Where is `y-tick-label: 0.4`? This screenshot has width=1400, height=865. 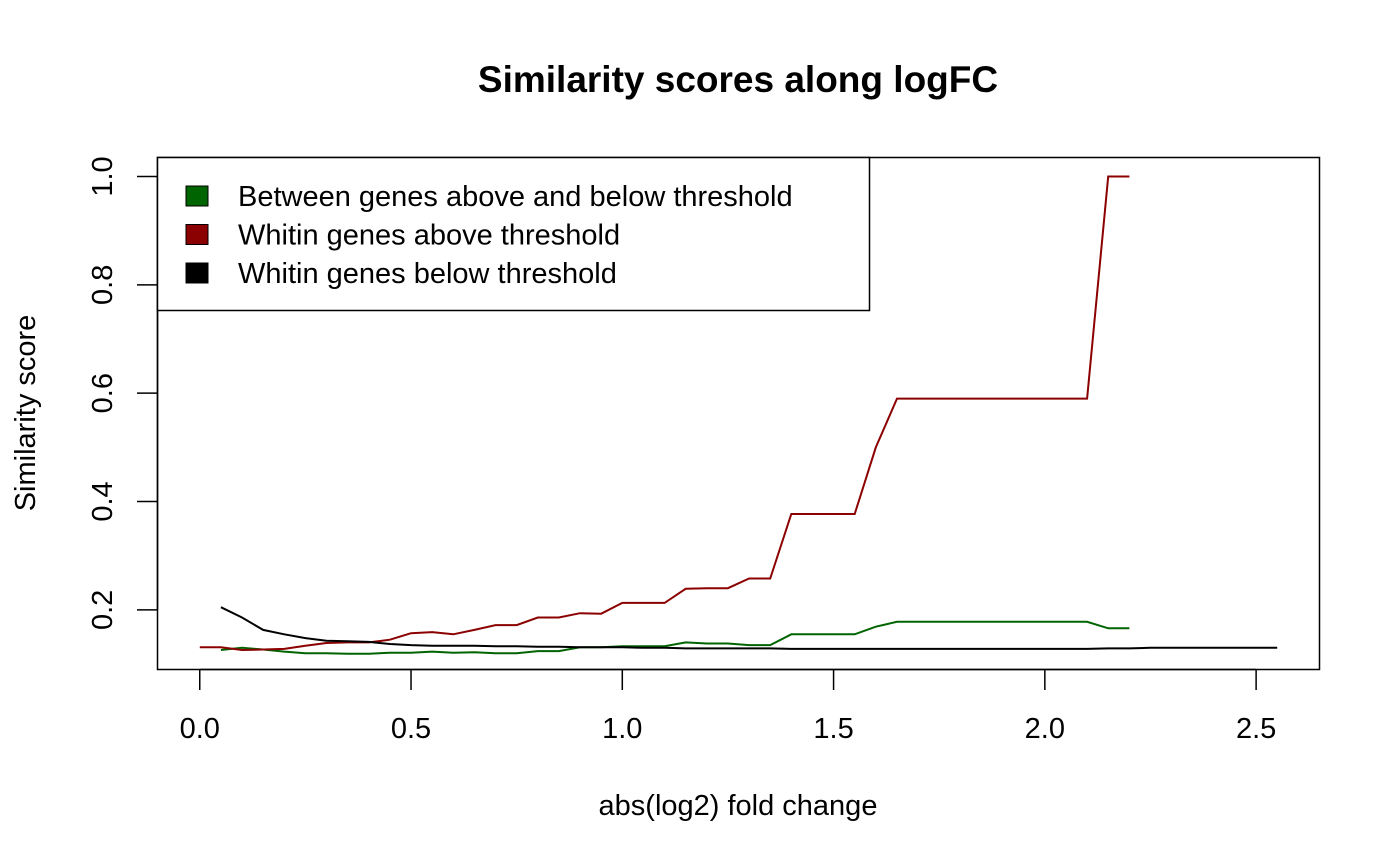 y-tick-label: 0.4 is located at coordinates (103, 501).